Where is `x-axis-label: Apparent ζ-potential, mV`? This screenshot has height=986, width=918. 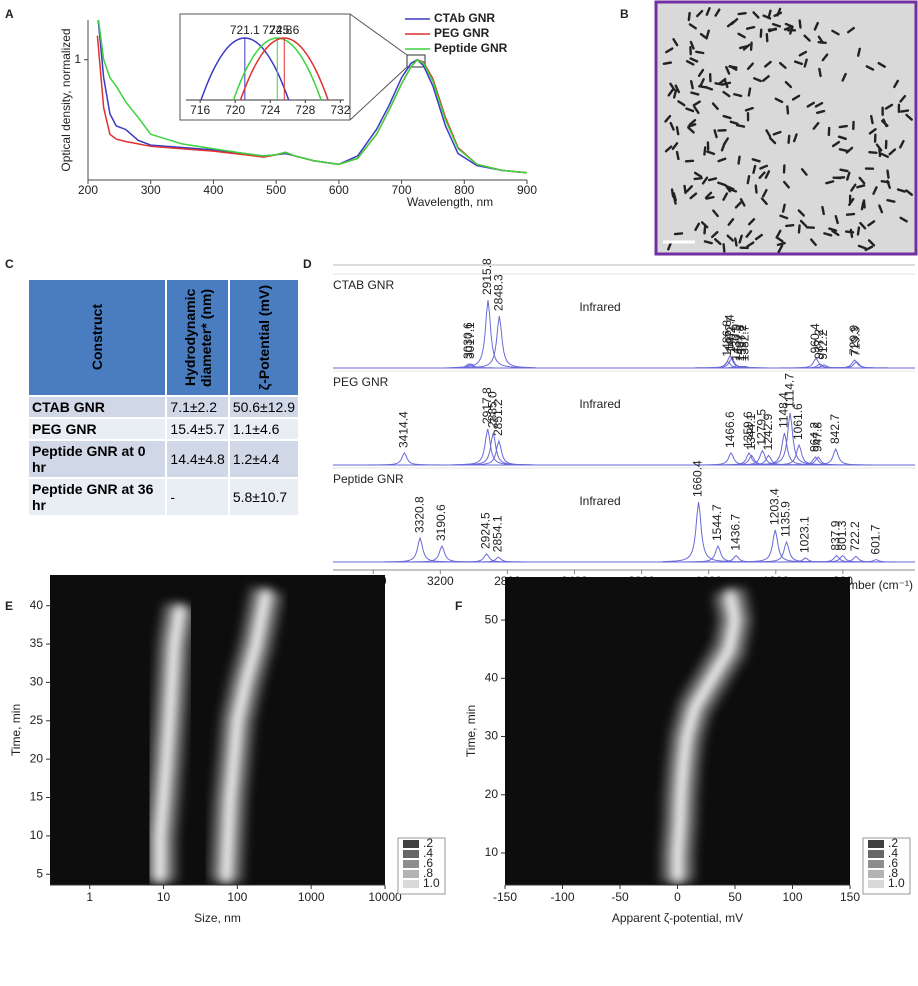
x-axis-label: Apparent ζ-potential, mV is located at coordinates (677, 918).